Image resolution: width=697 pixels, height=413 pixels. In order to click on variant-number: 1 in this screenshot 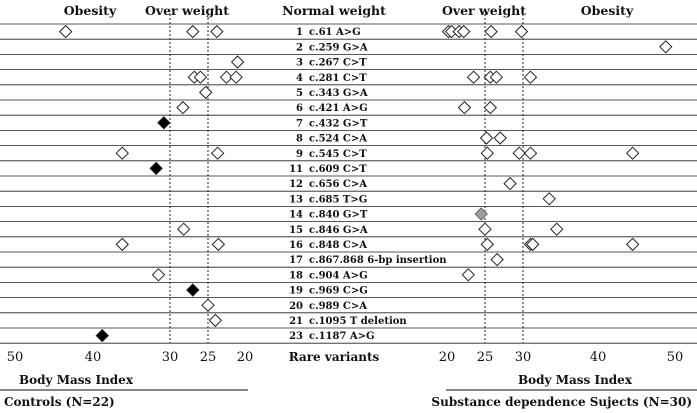, I will do `click(299, 32)`.